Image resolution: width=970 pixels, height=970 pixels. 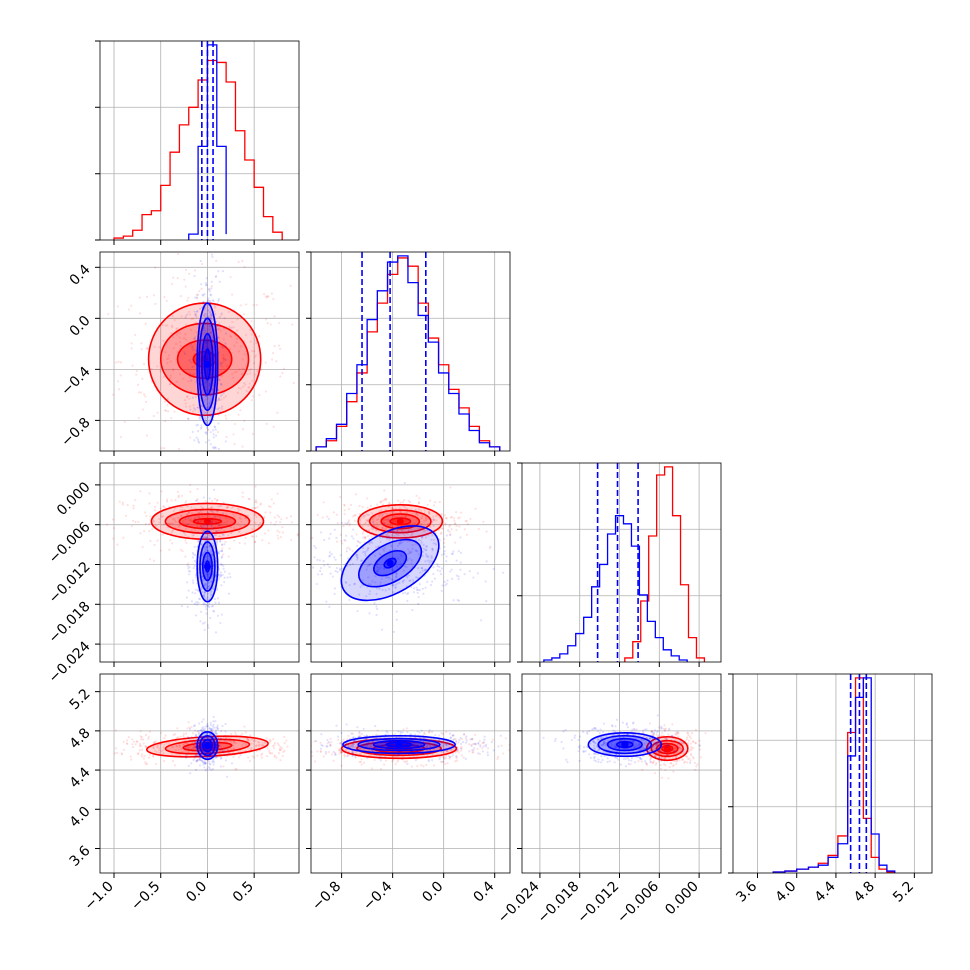 What do you see at coordinates (183, 793) in the screenshot?
I see `pair-panel-0-3: −1.0 −0.5 0.0 0.53.64.04.44.85.2` at bounding box center [183, 793].